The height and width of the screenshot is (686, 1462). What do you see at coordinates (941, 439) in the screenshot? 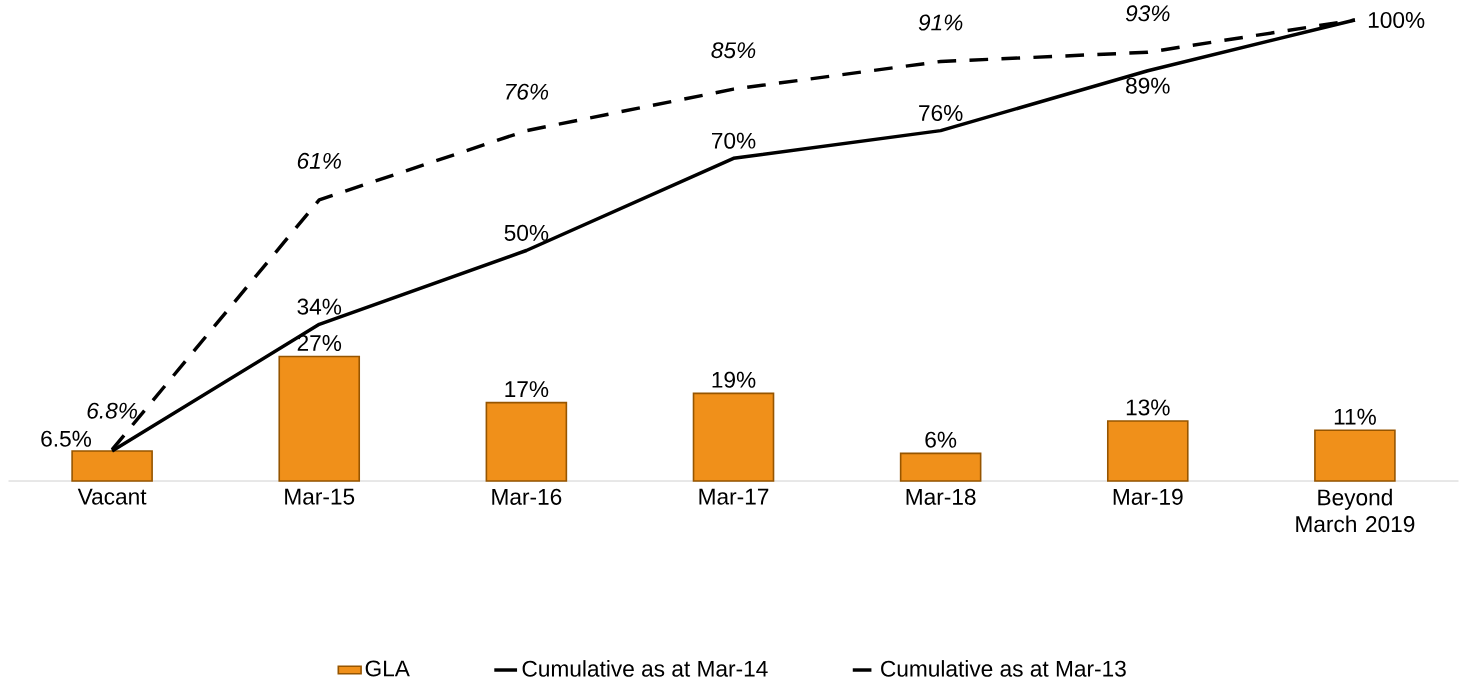
I see `data-label: 6%` at bounding box center [941, 439].